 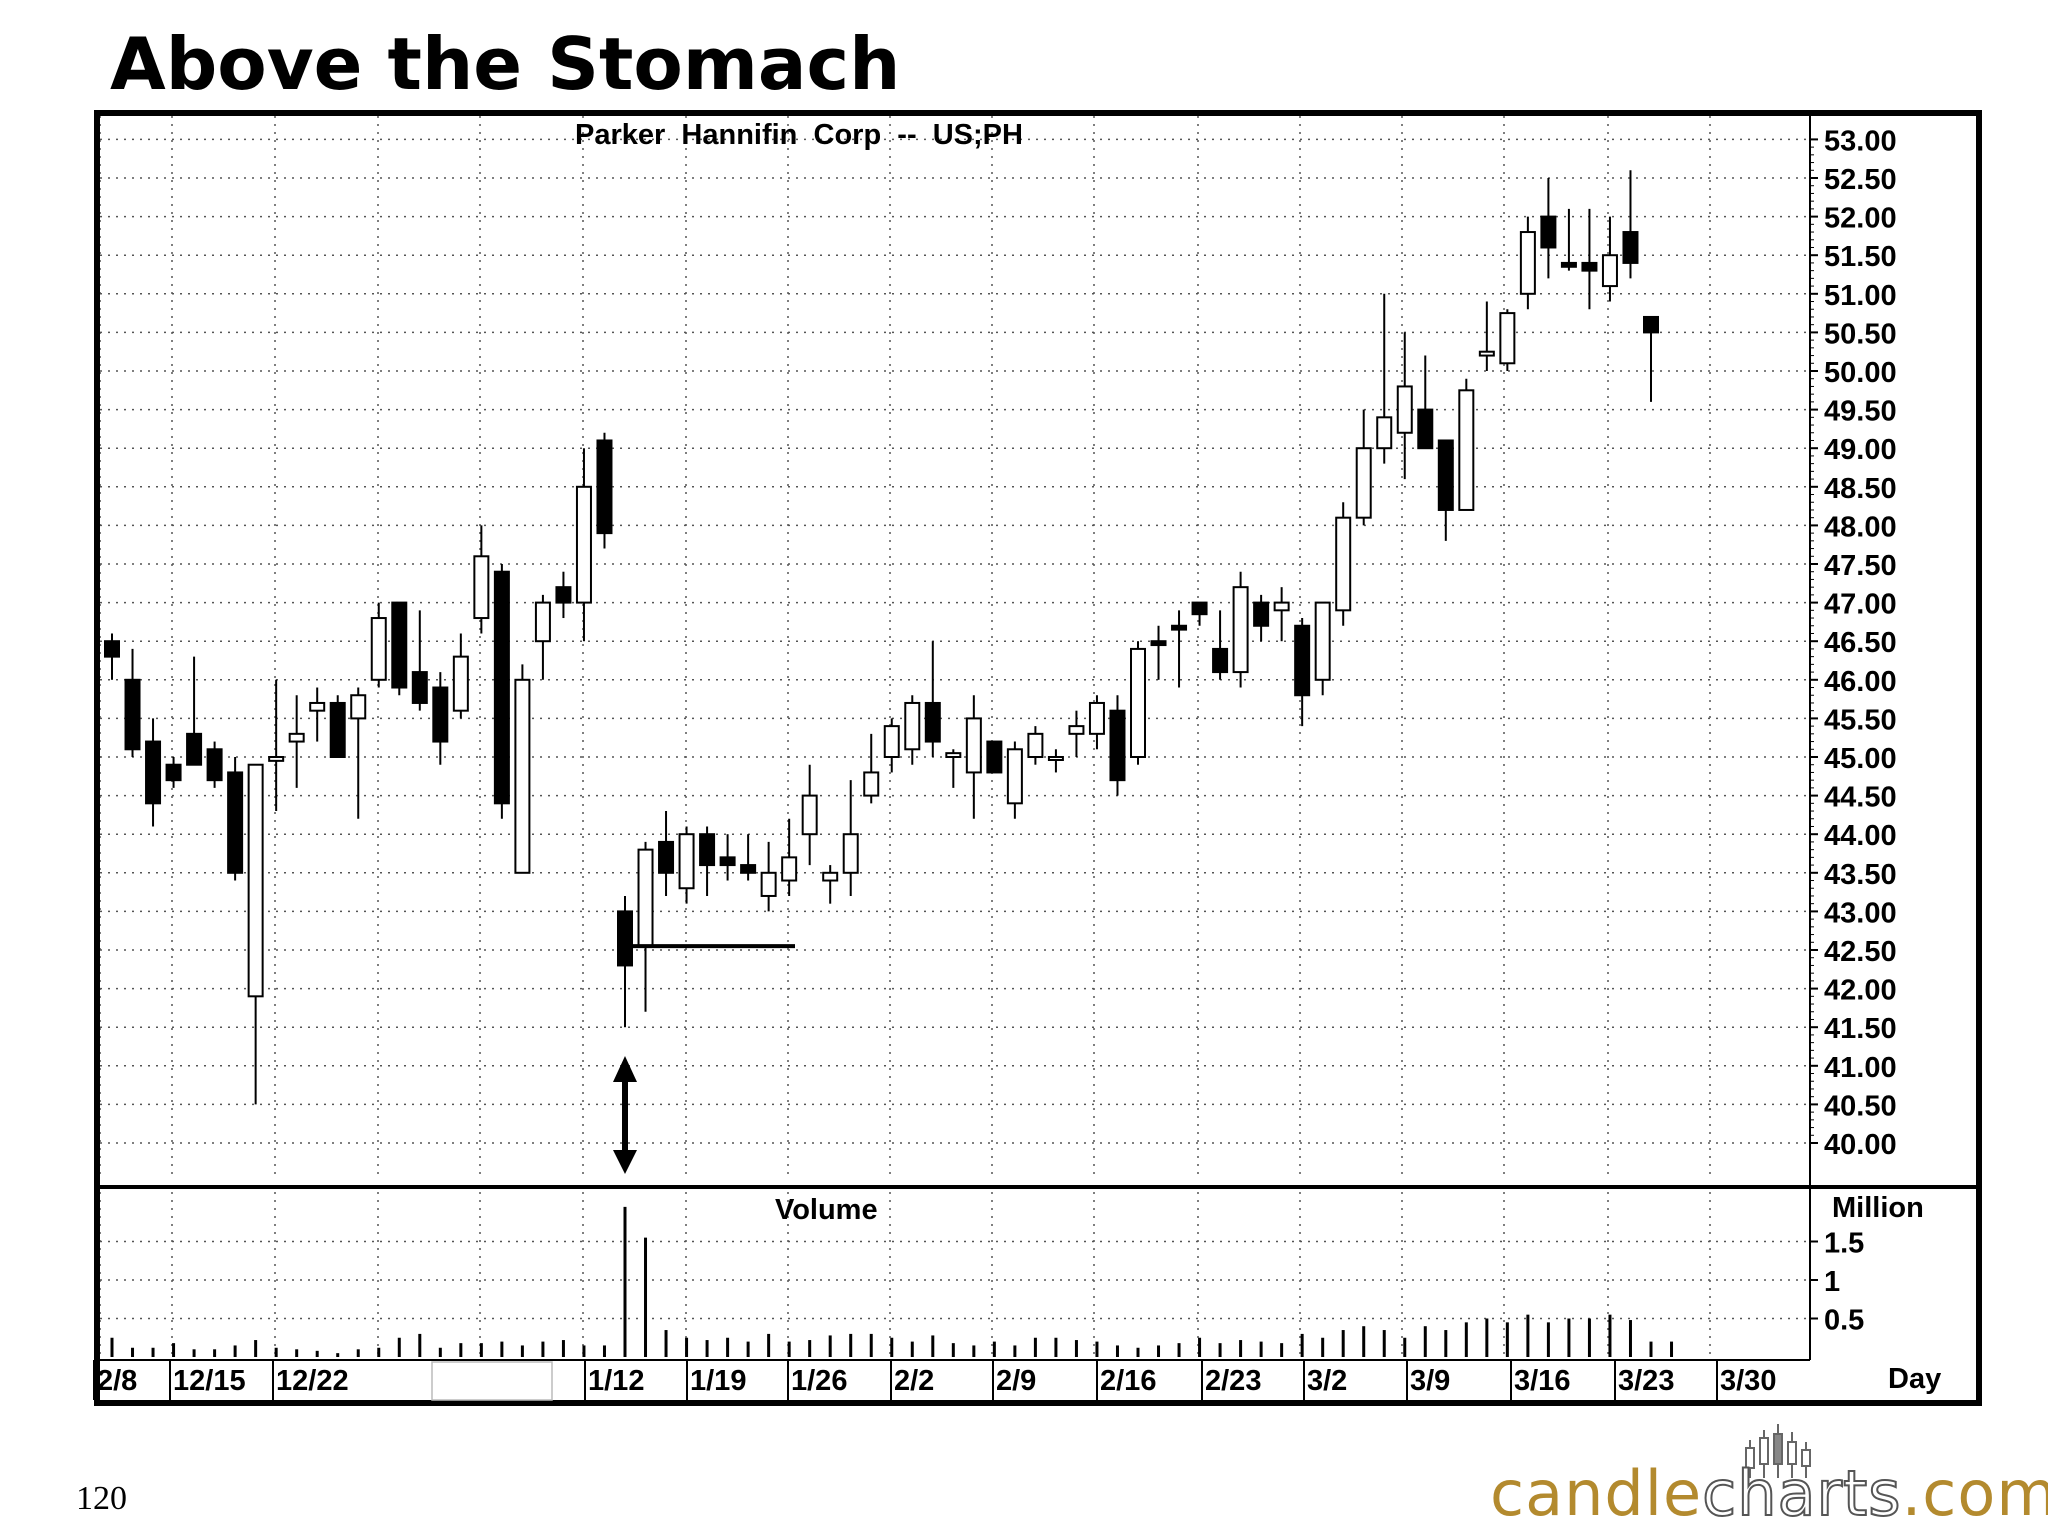 What do you see at coordinates (625, 1162) in the screenshot?
I see `double-arrow-head-down` at bounding box center [625, 1162].